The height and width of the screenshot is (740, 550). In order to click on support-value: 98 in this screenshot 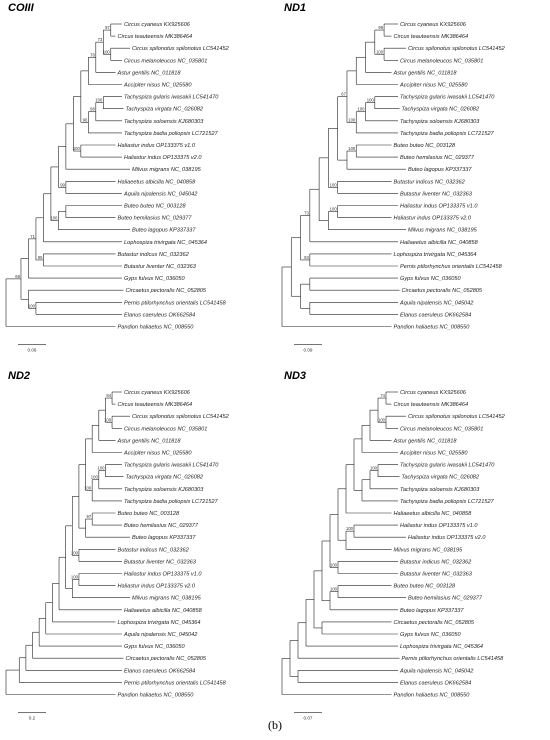, I will do `click(92, 109)`.